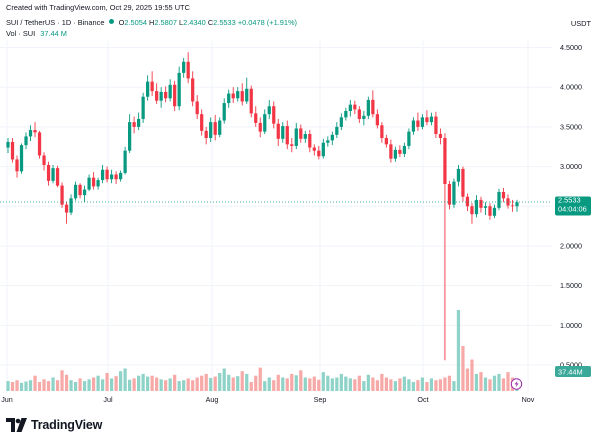 Image resolution: width=600 pixels, height=442 pixels. I want to click on volume-badge-text: 37.44M, so click(570, 372).